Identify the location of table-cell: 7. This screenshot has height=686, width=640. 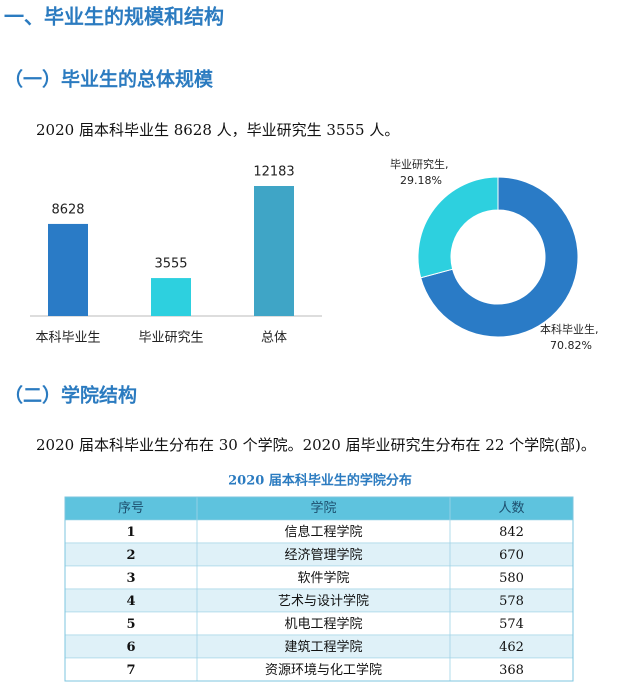
(130, 670).